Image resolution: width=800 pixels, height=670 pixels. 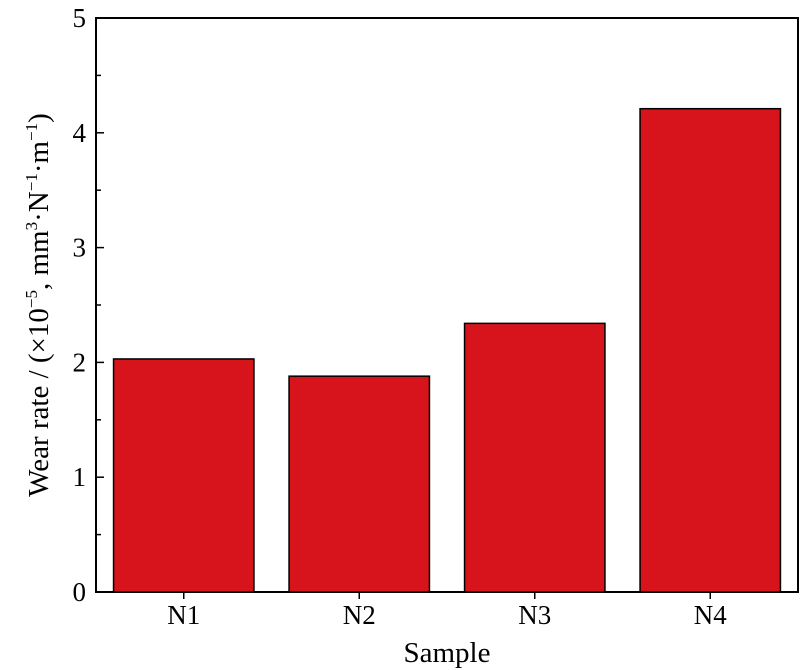 I want to click on bar-n2, so click(x=359, y=484).